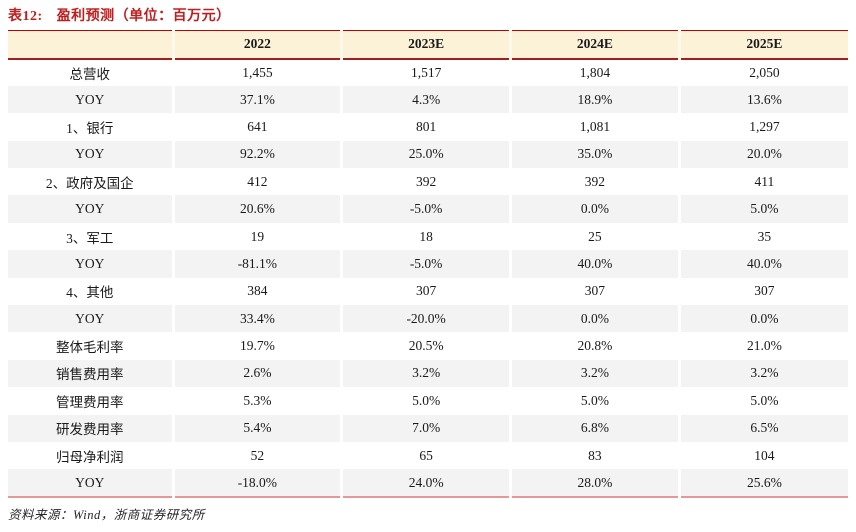 The width and height of the screenshot is (856, 532). I want to click on cell-value: 4.3%, so click(425, 99).